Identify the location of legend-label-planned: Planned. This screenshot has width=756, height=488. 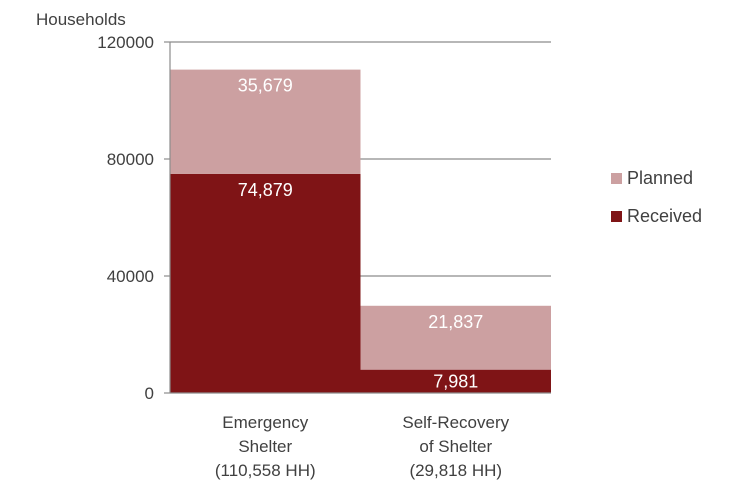
(660, 178).